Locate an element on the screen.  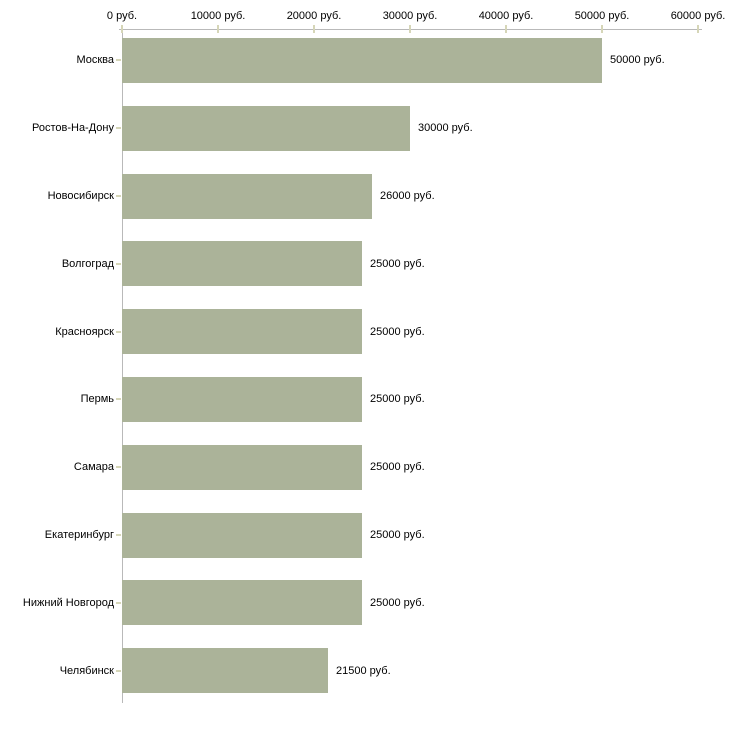
x-axis-tick-label: 60000 руб. is located at coordinates (698, 16).